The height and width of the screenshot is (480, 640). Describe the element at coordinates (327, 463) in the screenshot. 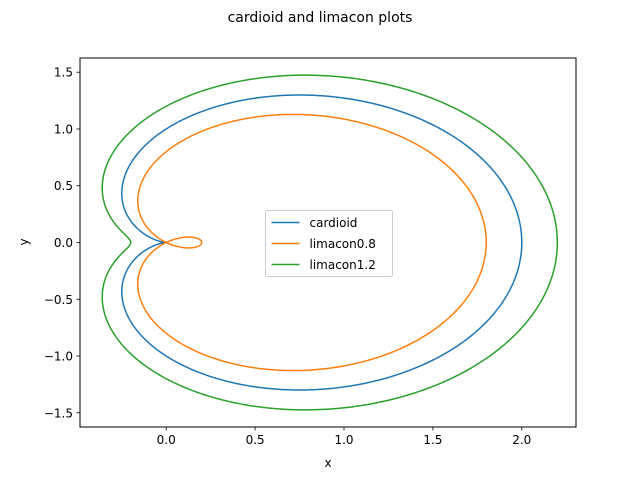

I see `x-axis-label: x` at that location.